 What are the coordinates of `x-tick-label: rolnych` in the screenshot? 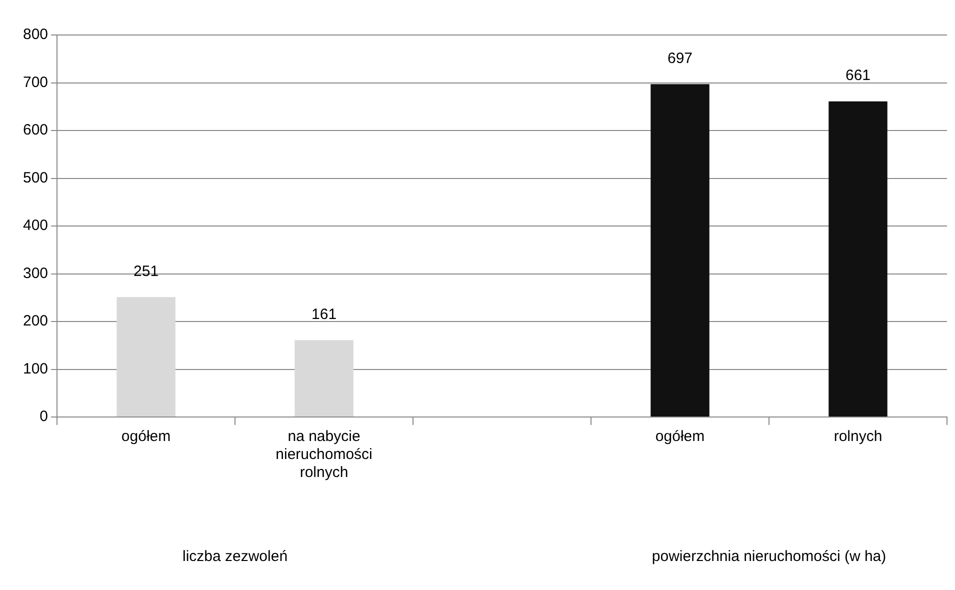 It's located at (858, 437).